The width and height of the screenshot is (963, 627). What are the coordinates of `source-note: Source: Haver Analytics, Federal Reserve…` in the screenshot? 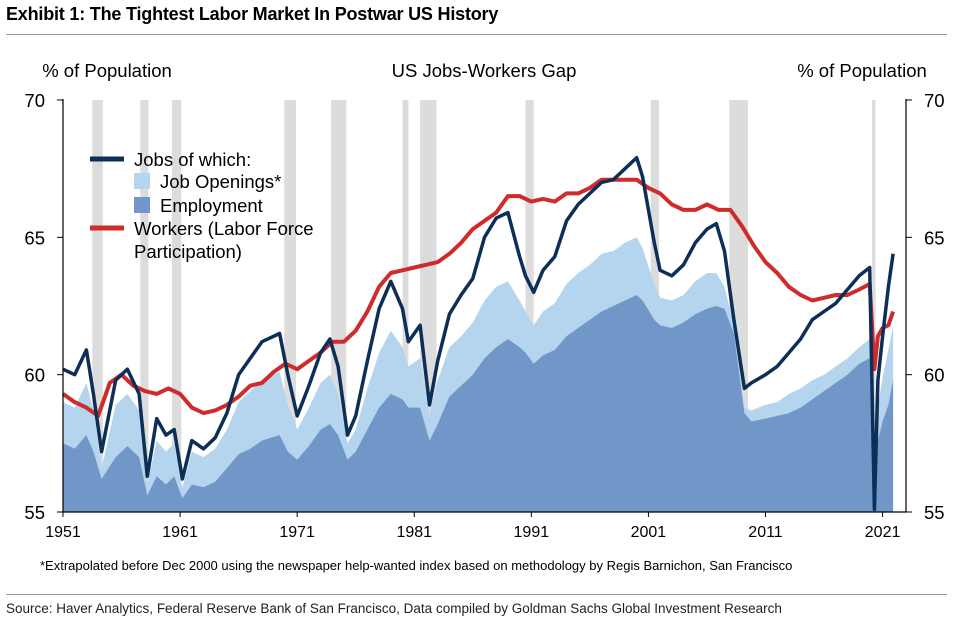 It's located at (394, 608).